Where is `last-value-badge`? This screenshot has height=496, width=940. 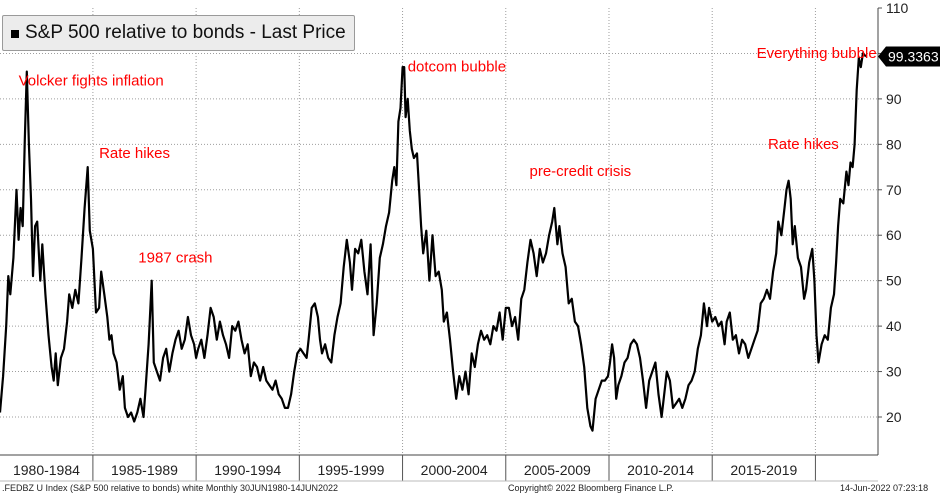 last-value-badge is located at coordinates (909, 56).